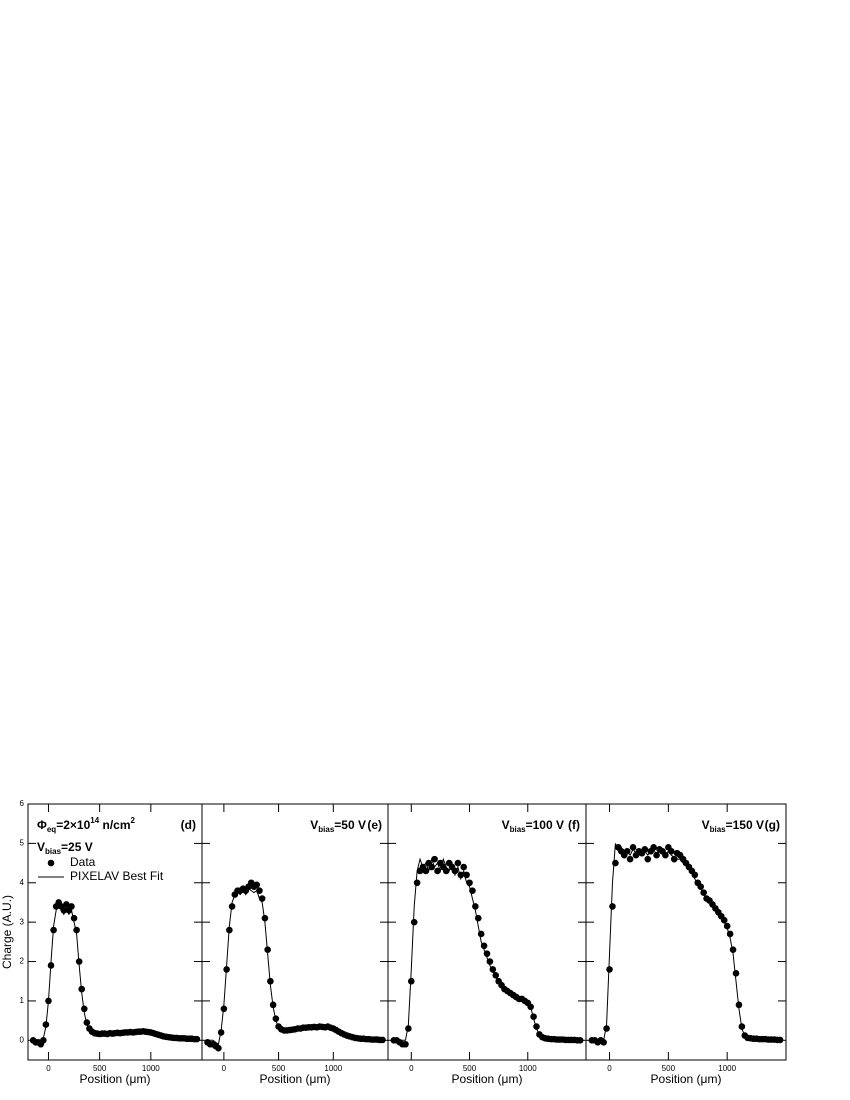  Describe the element at coordinates (22, 961) in the screenshot. I see `y-tick-label: 2` at that location.